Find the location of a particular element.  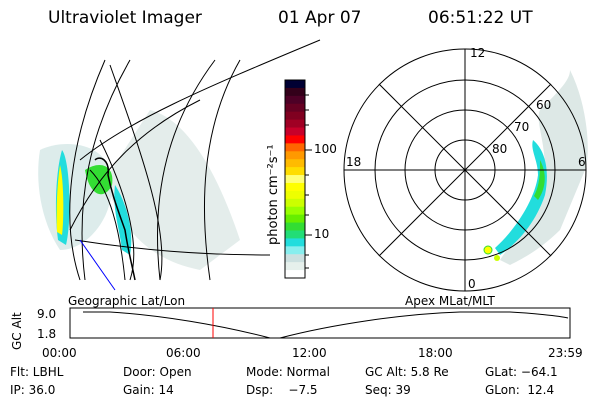

lat-label-80: 80 is located at coordinates (500, 149).